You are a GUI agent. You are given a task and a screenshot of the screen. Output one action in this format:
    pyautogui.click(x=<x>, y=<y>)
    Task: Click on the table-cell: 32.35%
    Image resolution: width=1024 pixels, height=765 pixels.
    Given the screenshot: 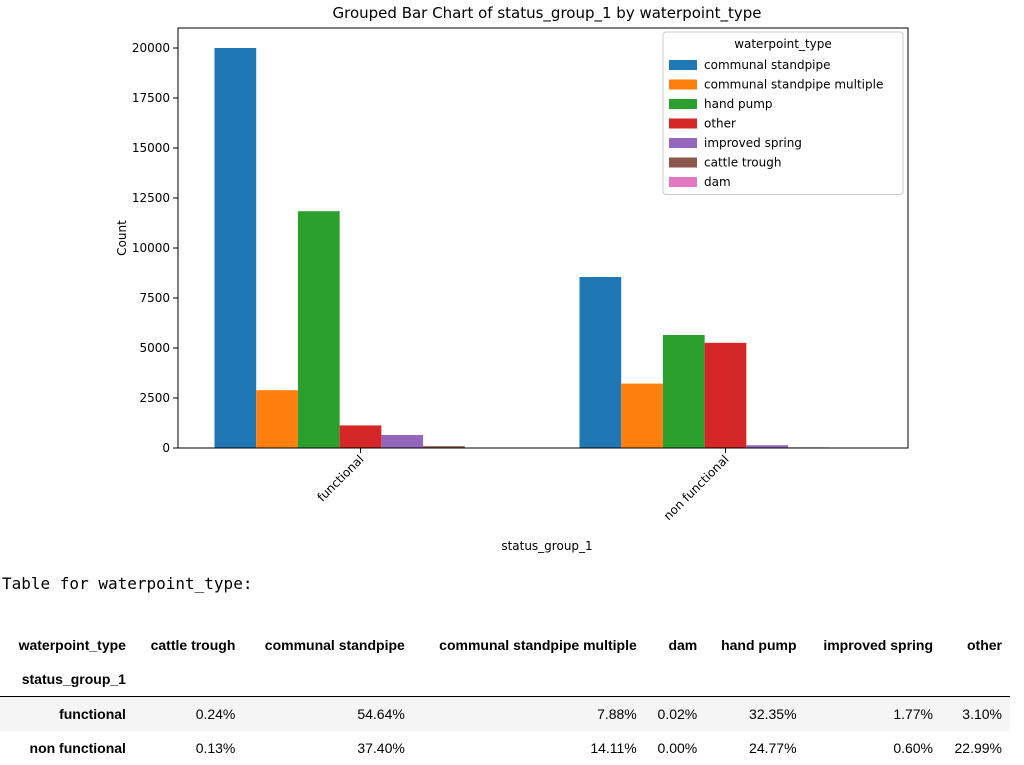 What is the action you would take?
    pyautogui.click(x=754, y=714)
    